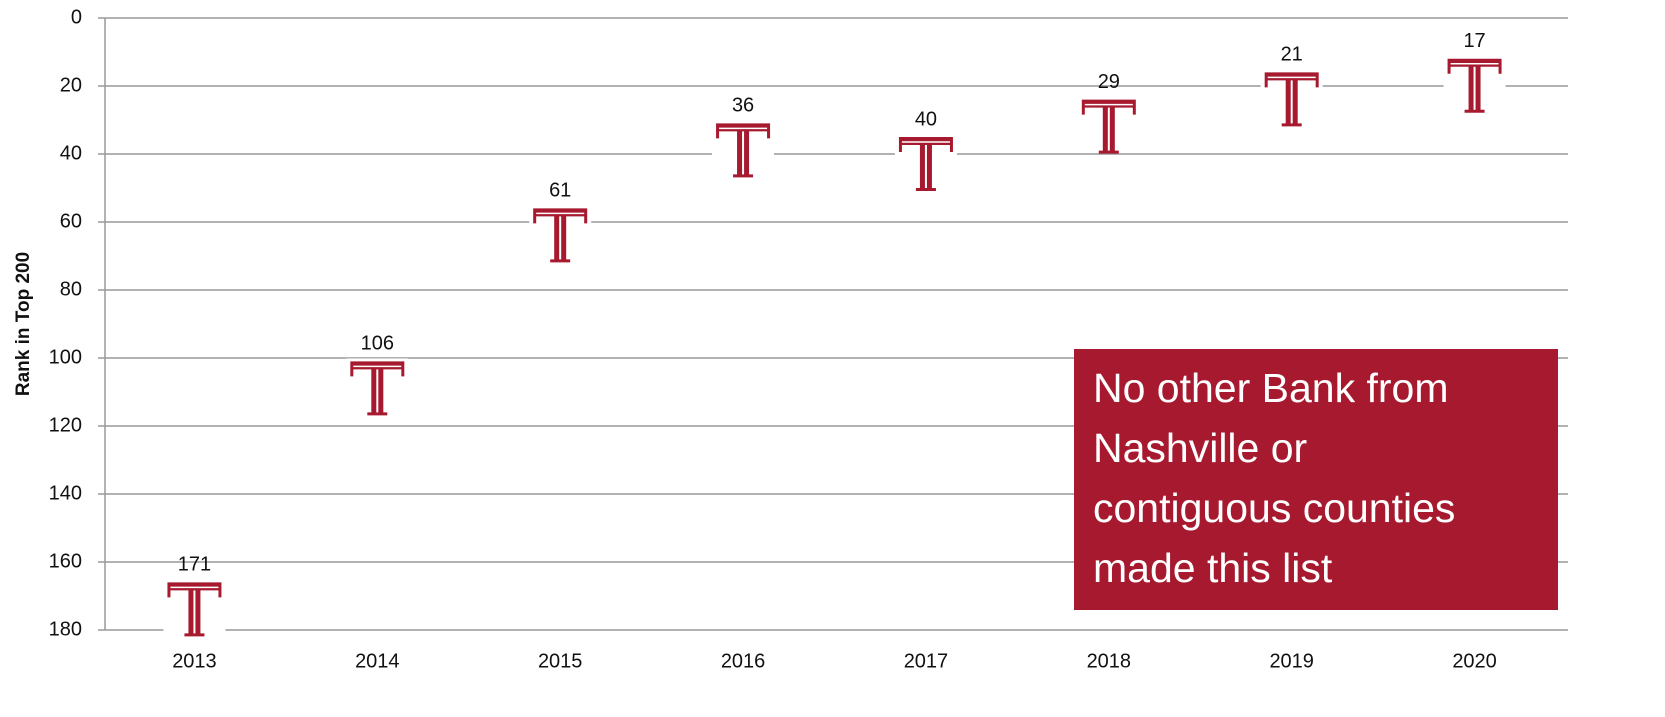  What do you see at coordinates (1200, 448) in the screenshot?
I see `annotation-text: Nashville or` at bounding box center [1200, 448].